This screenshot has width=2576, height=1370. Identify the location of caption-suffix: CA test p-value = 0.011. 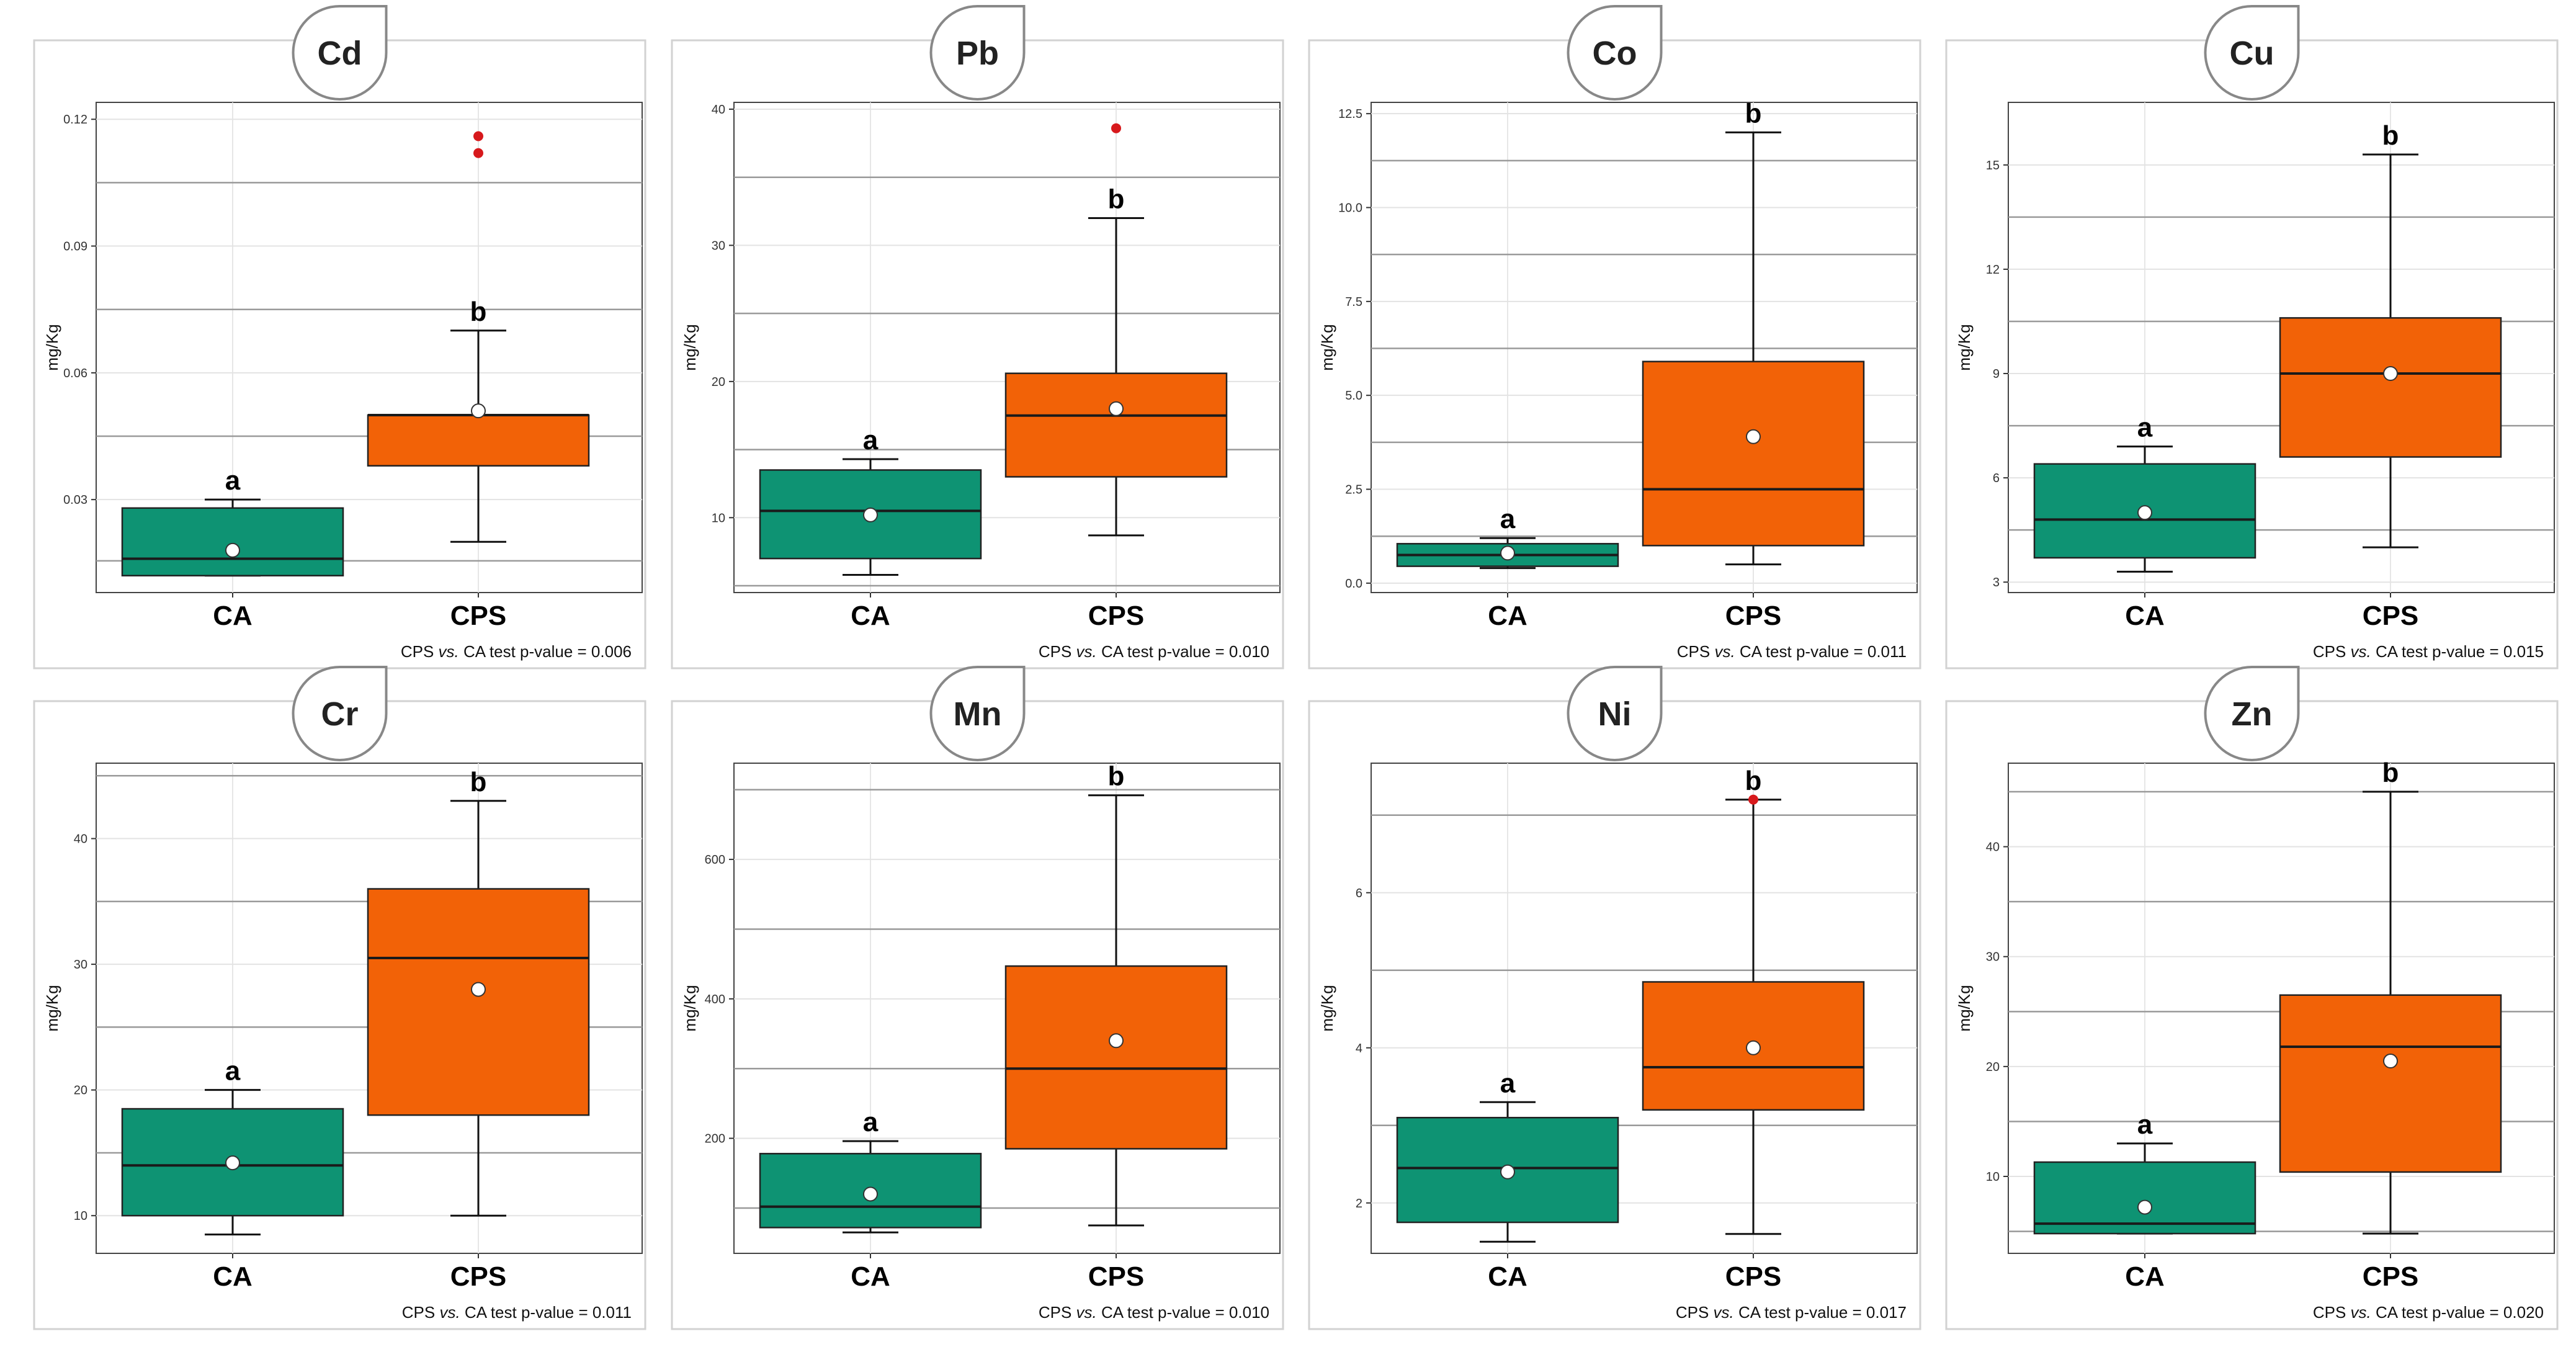
(546, 1312).